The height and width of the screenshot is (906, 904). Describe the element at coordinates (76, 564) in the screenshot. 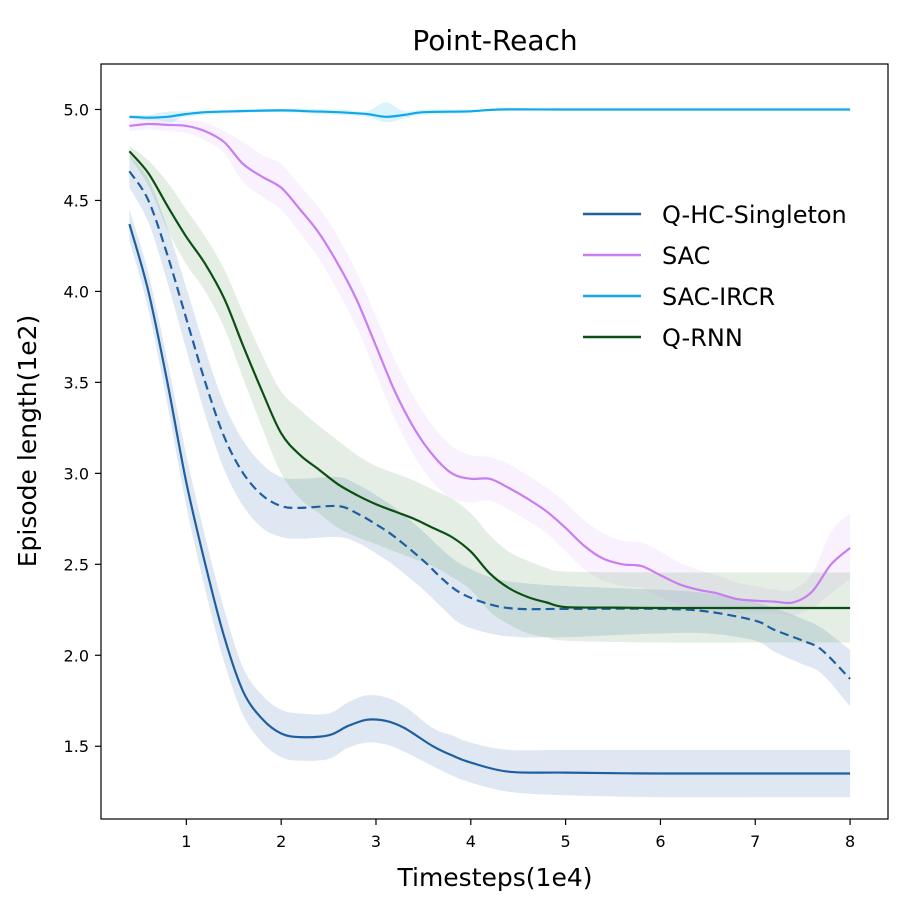

I see `y-tick-label: 2.5` at that location.